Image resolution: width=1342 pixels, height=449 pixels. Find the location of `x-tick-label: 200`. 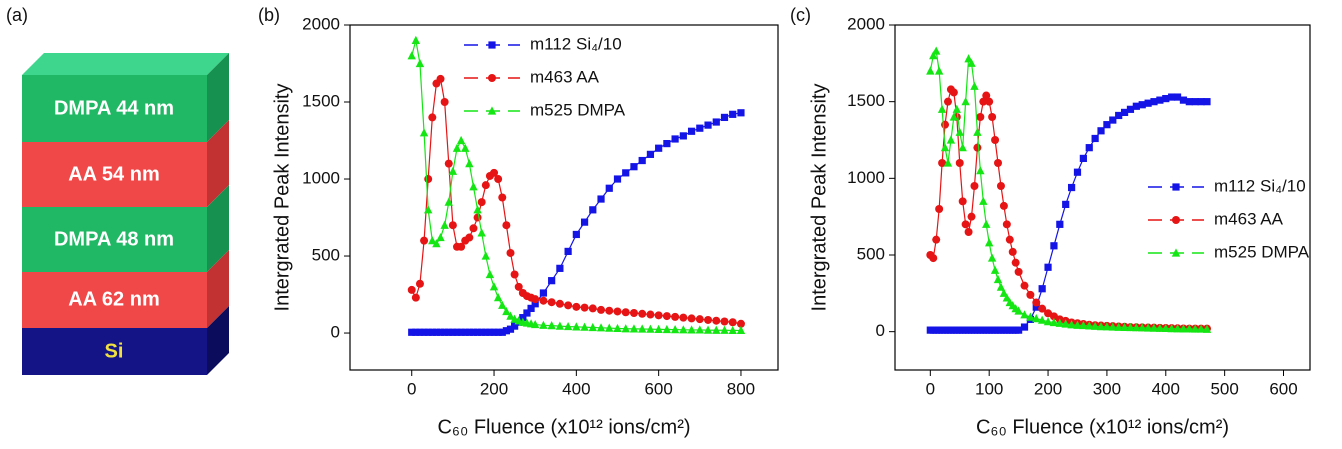

x-tick-label: 200 is located at coordinates (494, 388).